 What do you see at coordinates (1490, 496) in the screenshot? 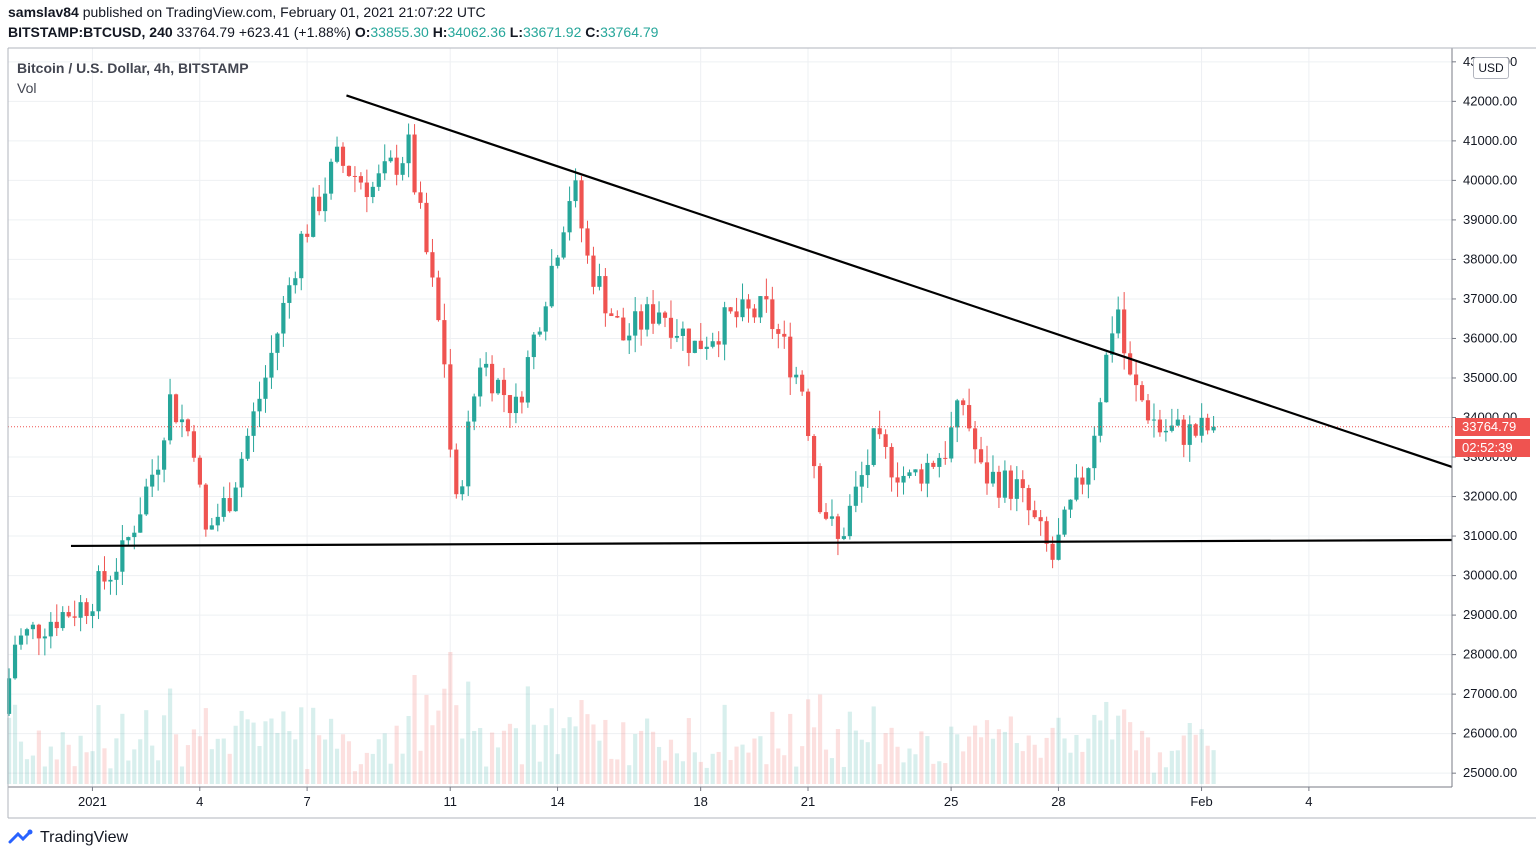
I see `y-tick-label: 32000.00` at bounding box center [1490, 496].